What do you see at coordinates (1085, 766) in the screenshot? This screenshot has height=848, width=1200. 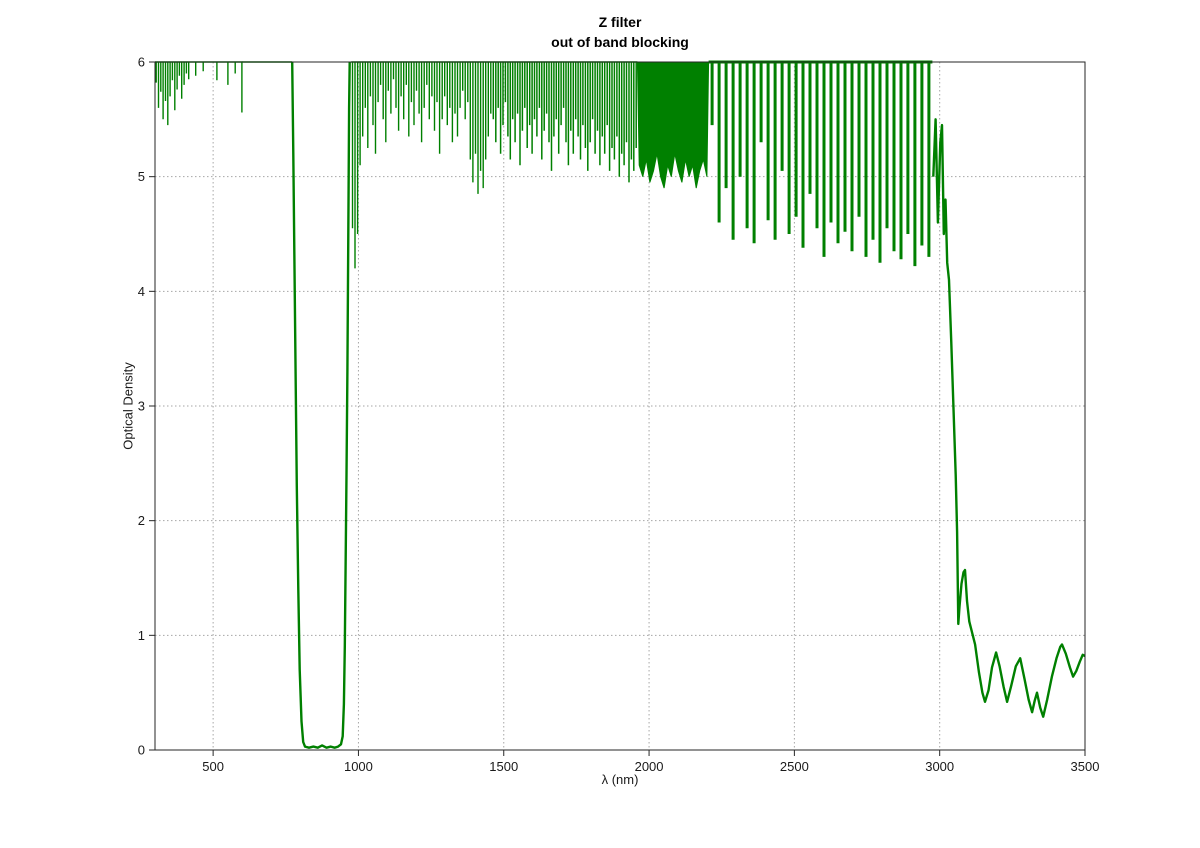 I see `svg-text: 3500` at bounding box center [1085, 766].